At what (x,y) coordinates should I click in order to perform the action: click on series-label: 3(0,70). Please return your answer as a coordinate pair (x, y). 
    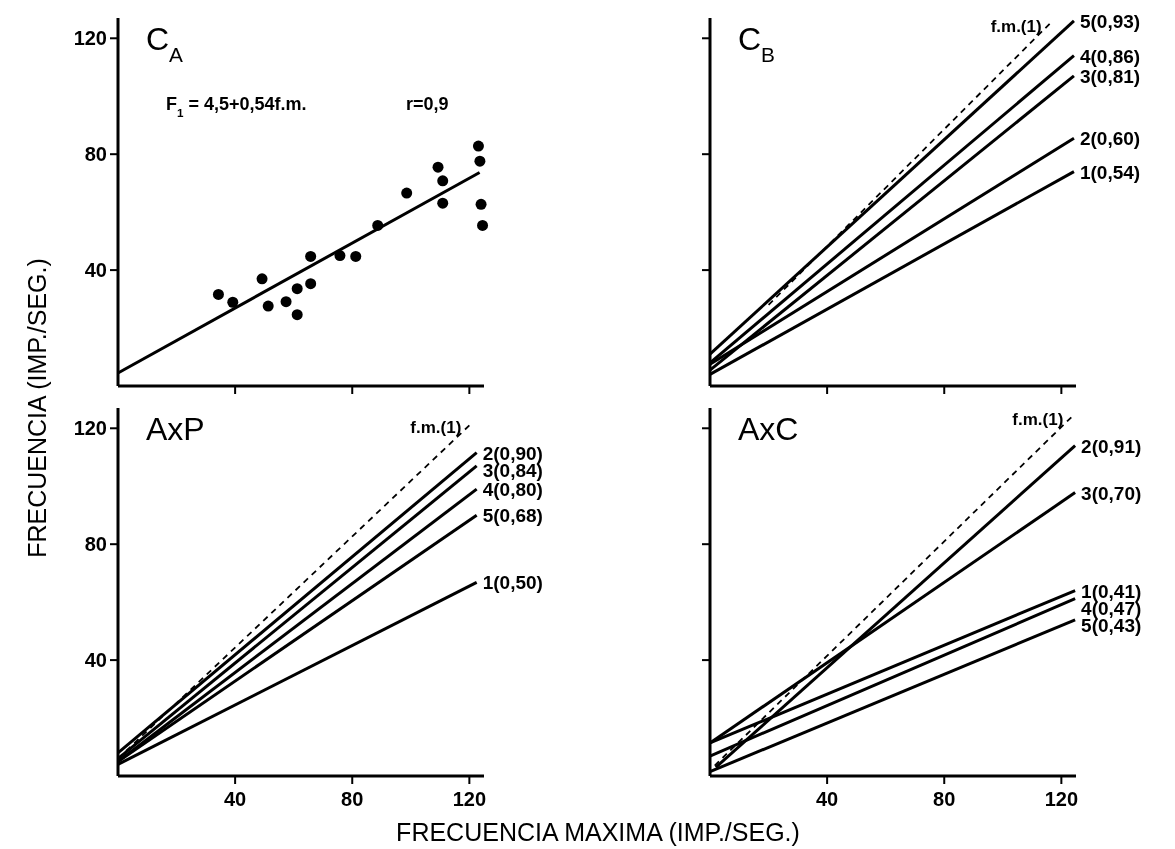
    Looking at the image, I should click on (1111, 493).